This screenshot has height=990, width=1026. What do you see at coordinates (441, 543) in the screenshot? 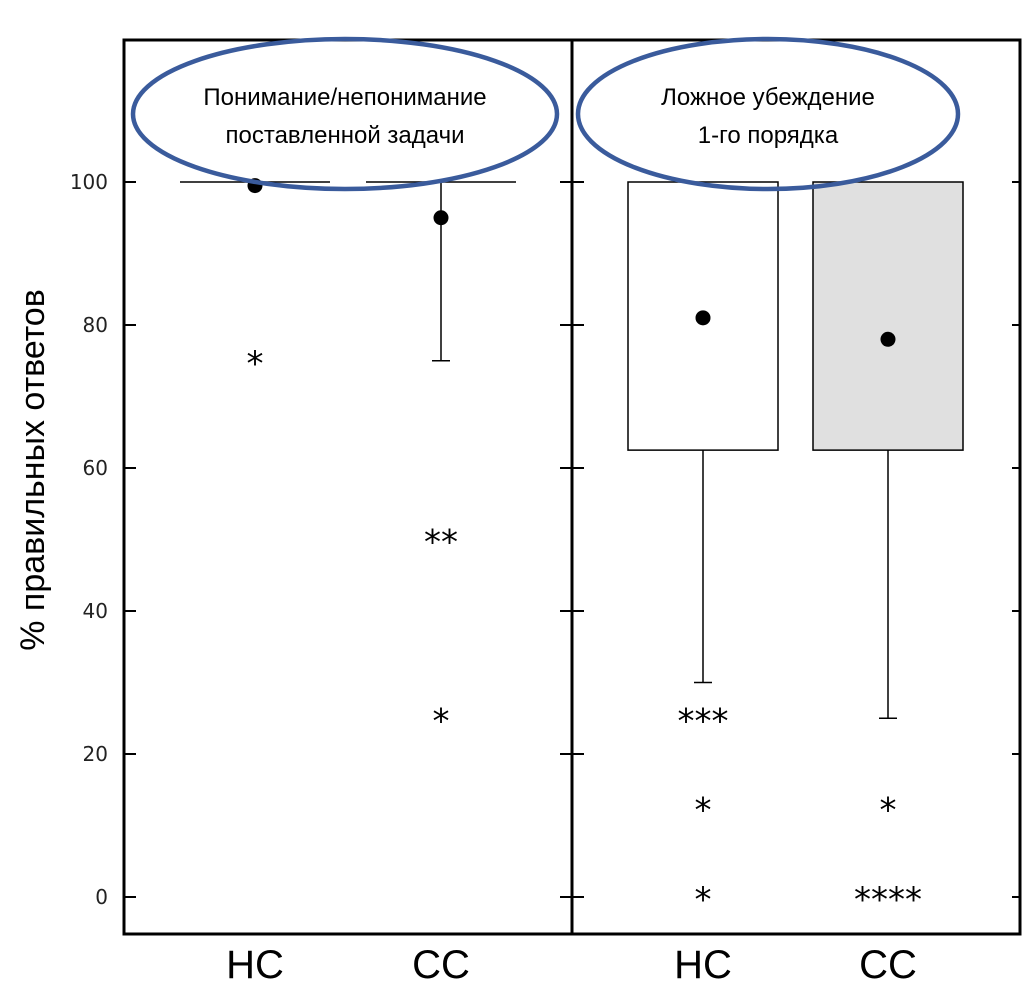
I see `outlier-marker: **` at bounding box center [441, 543].